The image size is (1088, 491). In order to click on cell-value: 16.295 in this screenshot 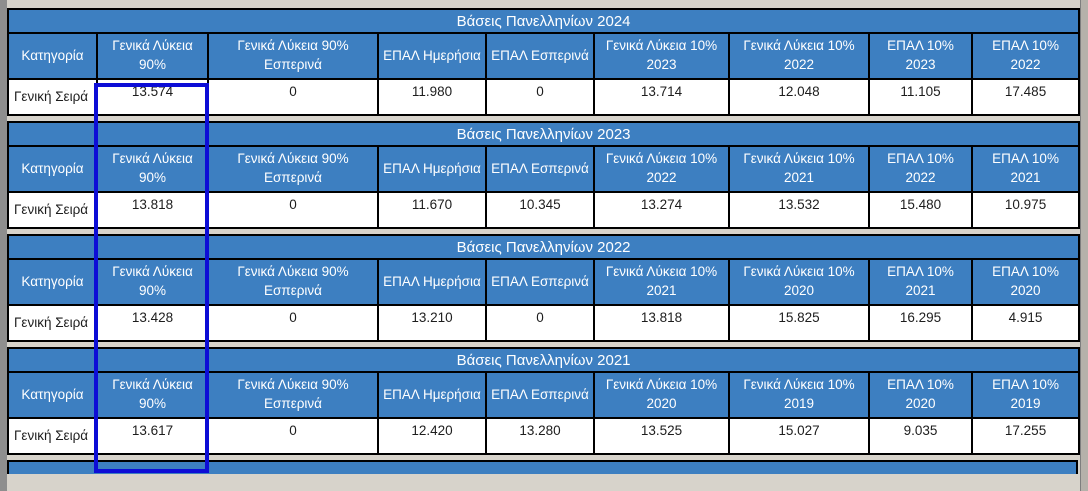, I will do `click(920, 323)`.